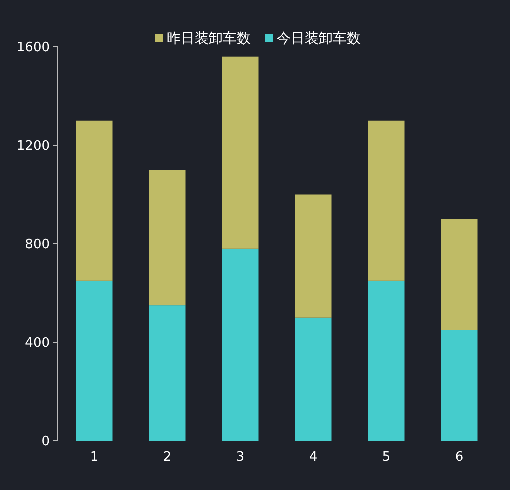 The image size is (510, 490). Describe the element at coordinates (209, 38) in the screenshot. I see `legend-label: 昨日装卸车数` at that location.